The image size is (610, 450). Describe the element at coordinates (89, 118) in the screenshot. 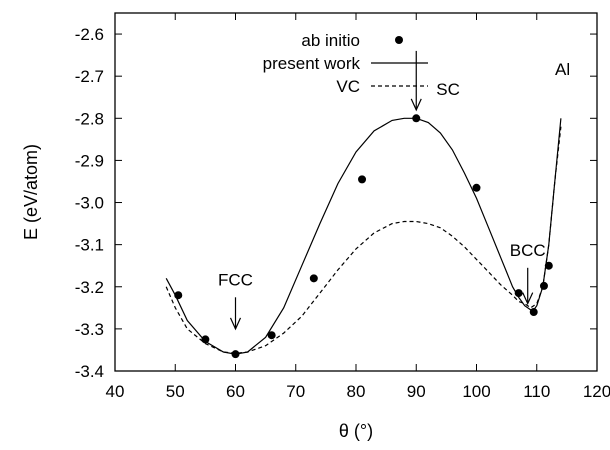

I see `y-tick-label: -2.8` at that location.